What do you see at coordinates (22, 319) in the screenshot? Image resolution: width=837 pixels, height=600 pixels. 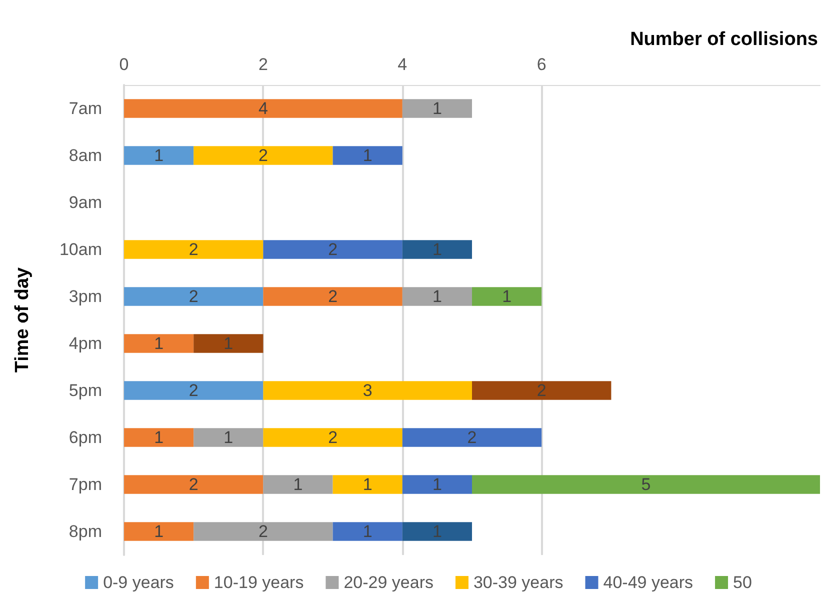 I see `y-axis-title: Time of day` at bounding box center [22, 319].